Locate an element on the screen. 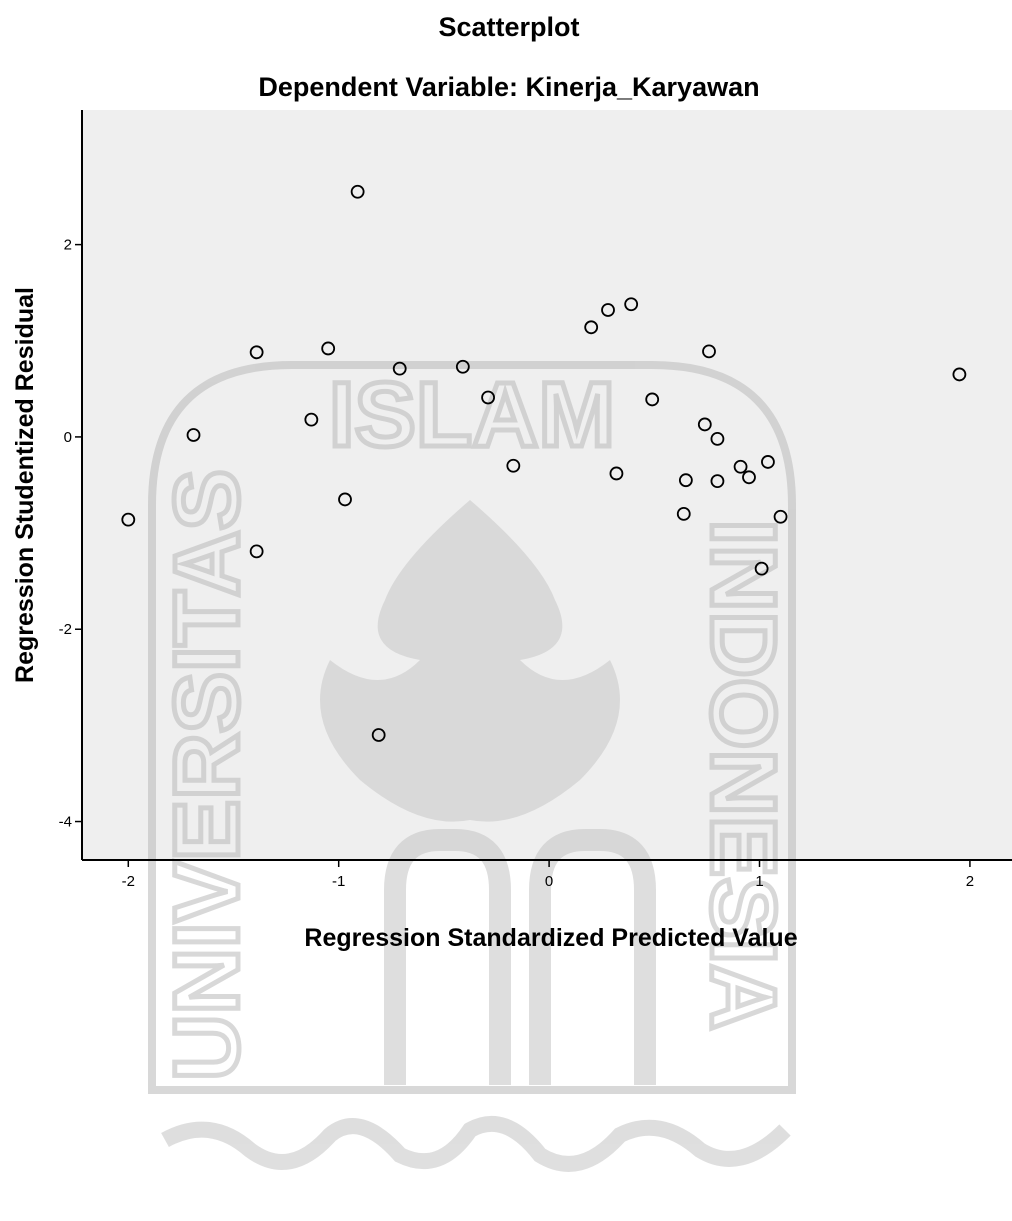  x-tick-label: 0 is located at coordinates (549, 881).